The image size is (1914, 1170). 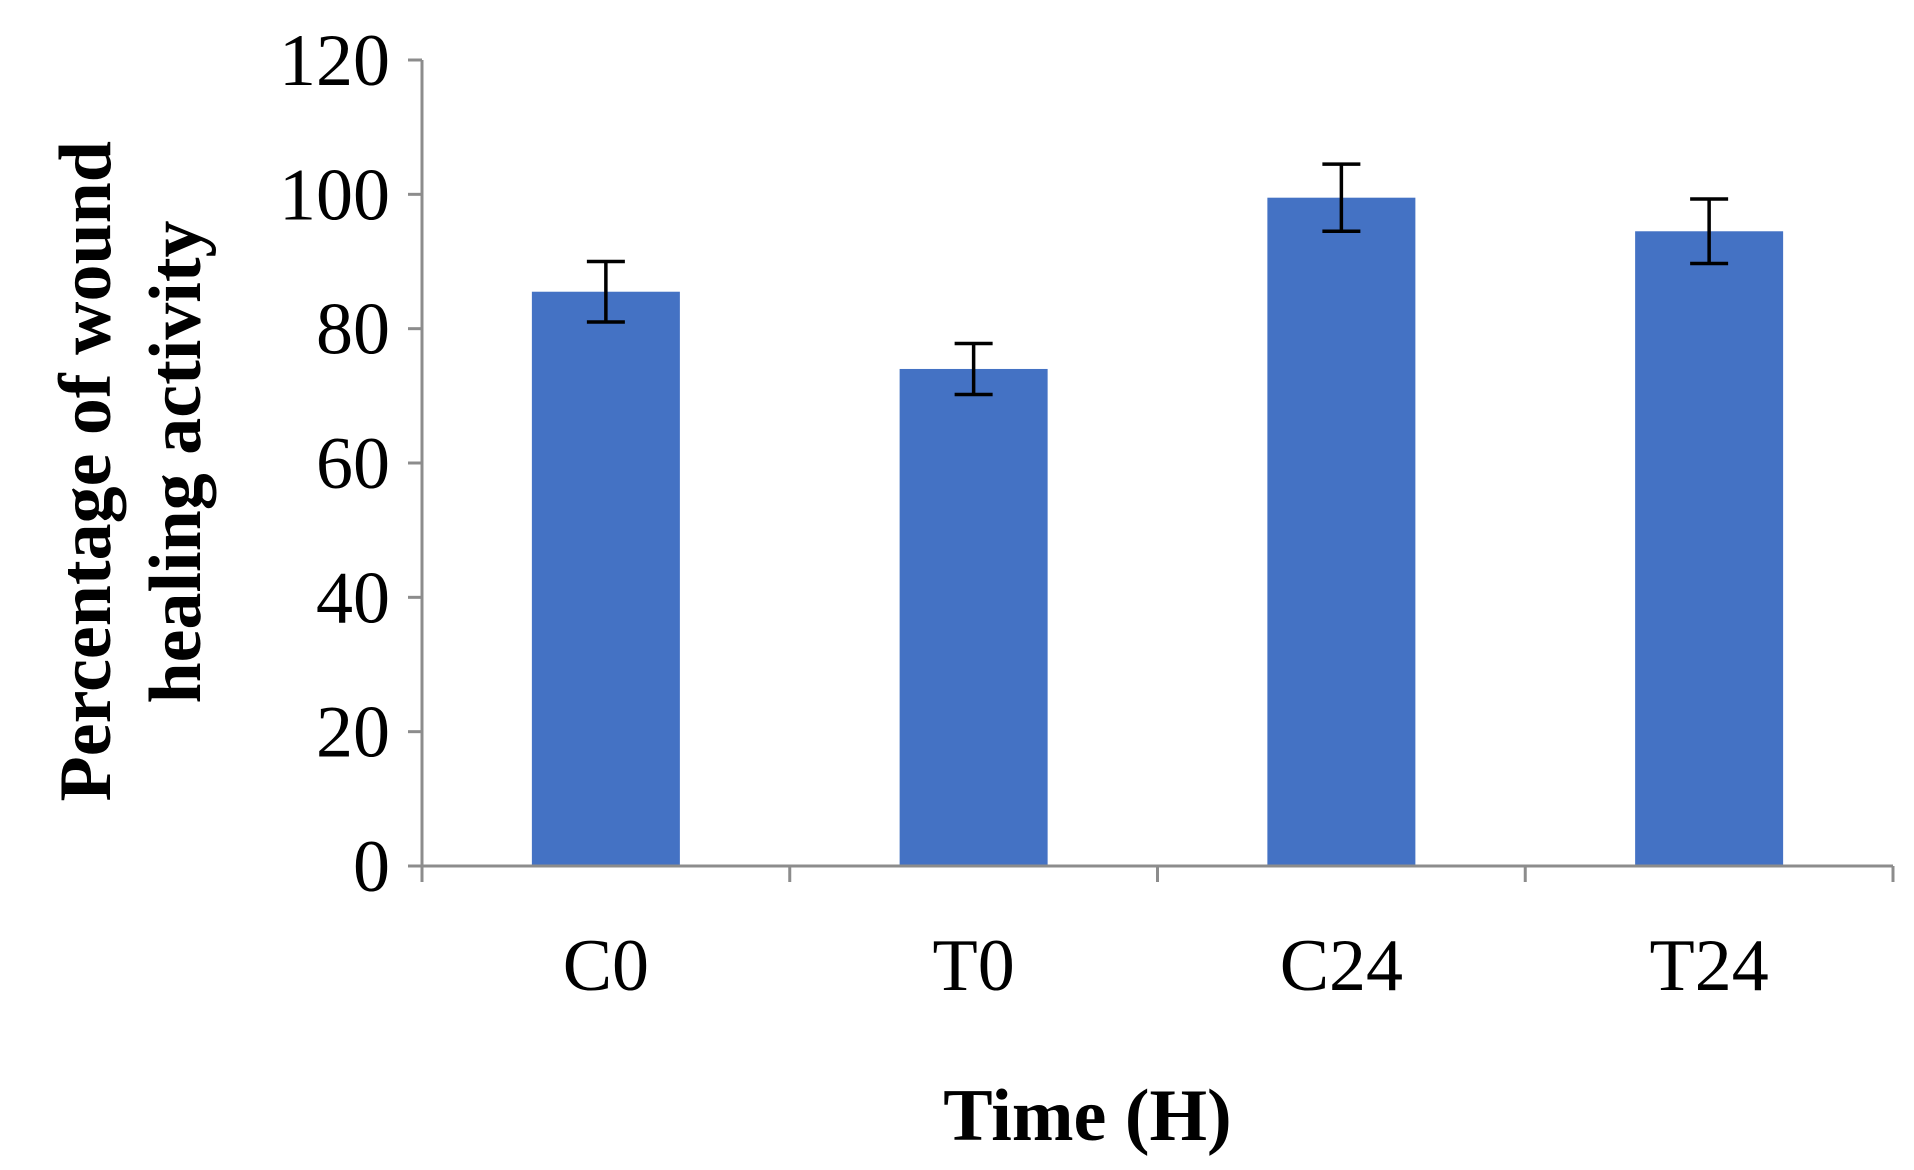 I want to click on error-bar-c24, so click(x=1341, y=198).